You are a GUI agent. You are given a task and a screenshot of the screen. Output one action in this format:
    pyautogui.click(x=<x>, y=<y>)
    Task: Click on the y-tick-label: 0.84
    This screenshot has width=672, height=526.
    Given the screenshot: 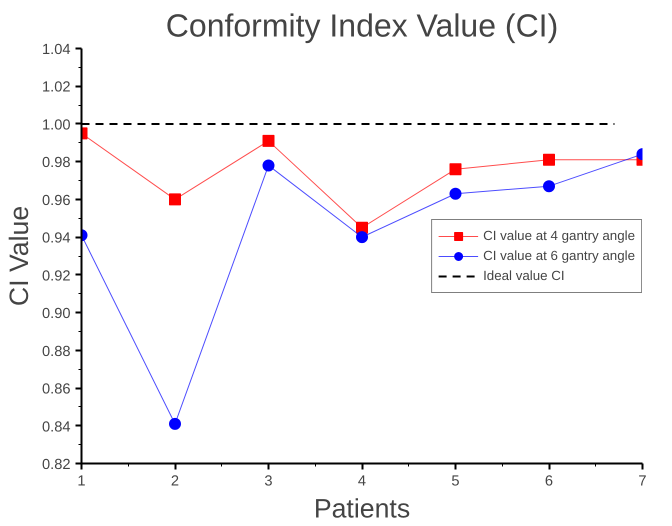 What is the action you would take?
    pyautogui.click(x=56, y=427)
    